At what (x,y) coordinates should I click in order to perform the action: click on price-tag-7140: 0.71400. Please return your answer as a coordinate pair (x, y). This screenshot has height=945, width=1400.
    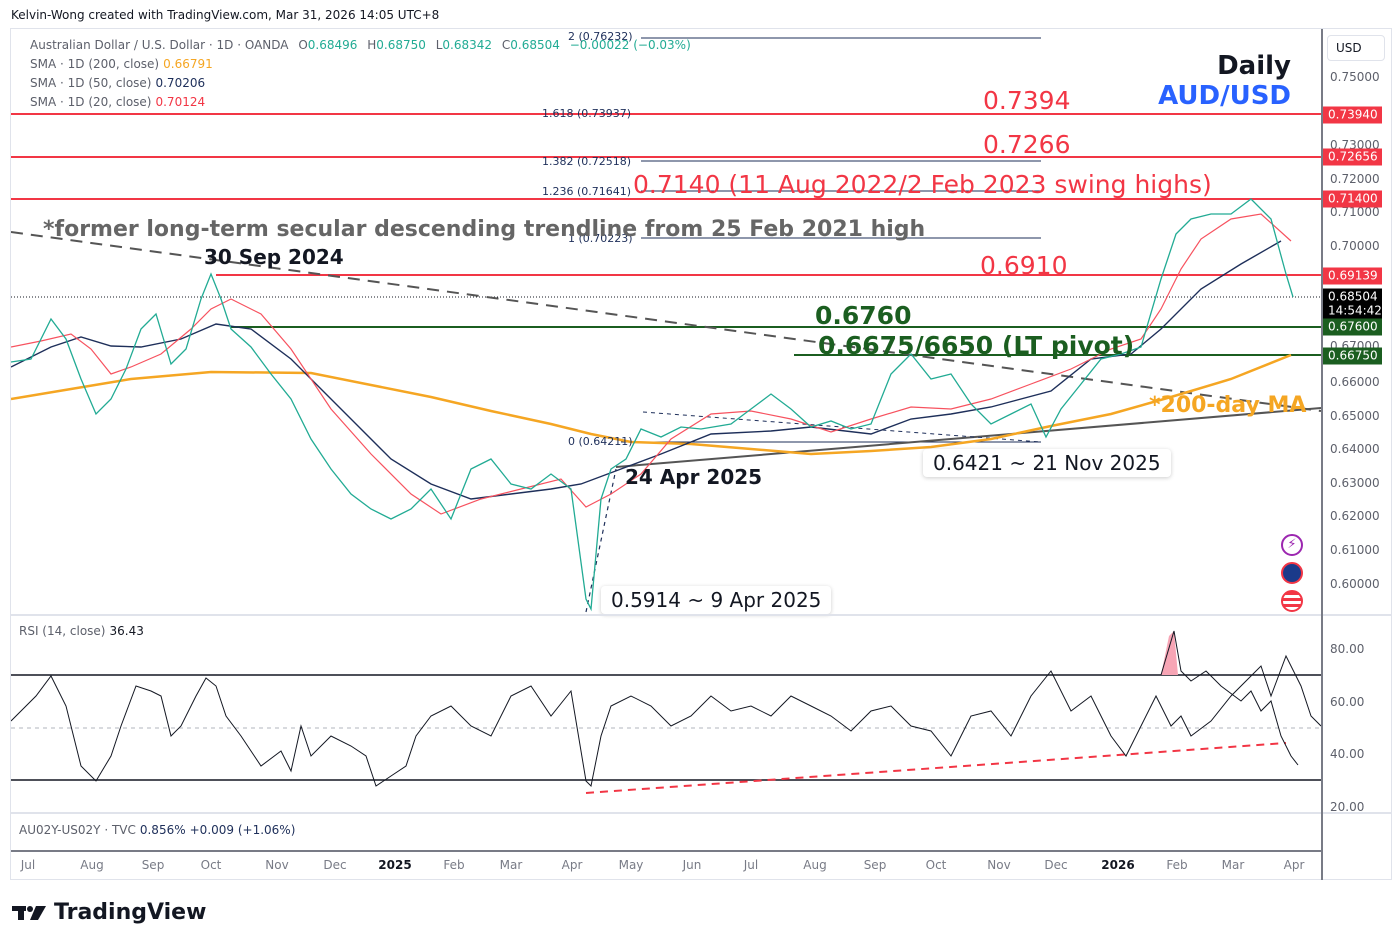
    Looking at the image, I should click on (1352, 199).